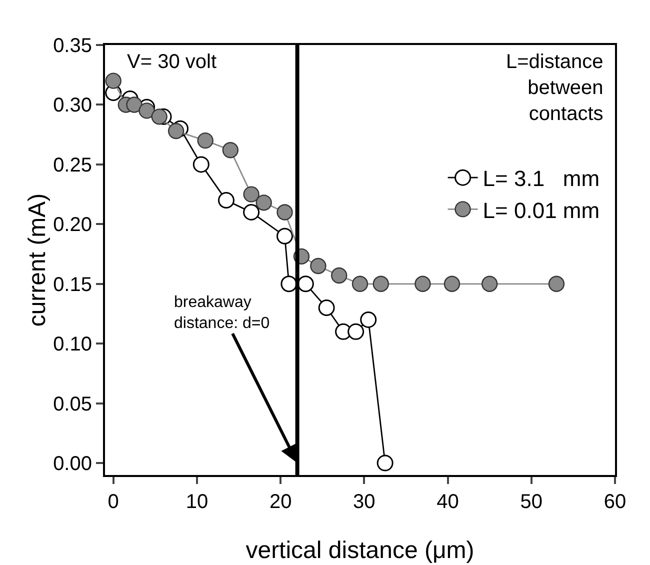 The height and width of the screenshot is (565, 650). What do you see at coordinates (72, 225) in the screenshot?
I see `y-tick-label: 0.20` at bounding box center [72, 225].